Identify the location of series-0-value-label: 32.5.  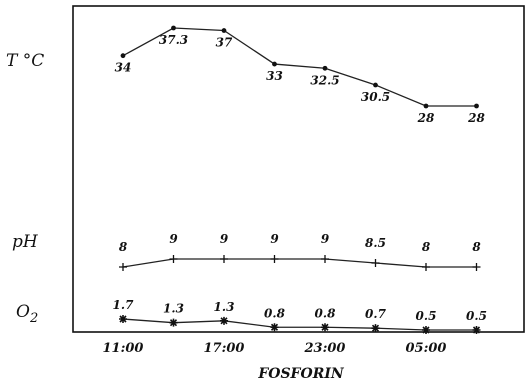
(324, 80).